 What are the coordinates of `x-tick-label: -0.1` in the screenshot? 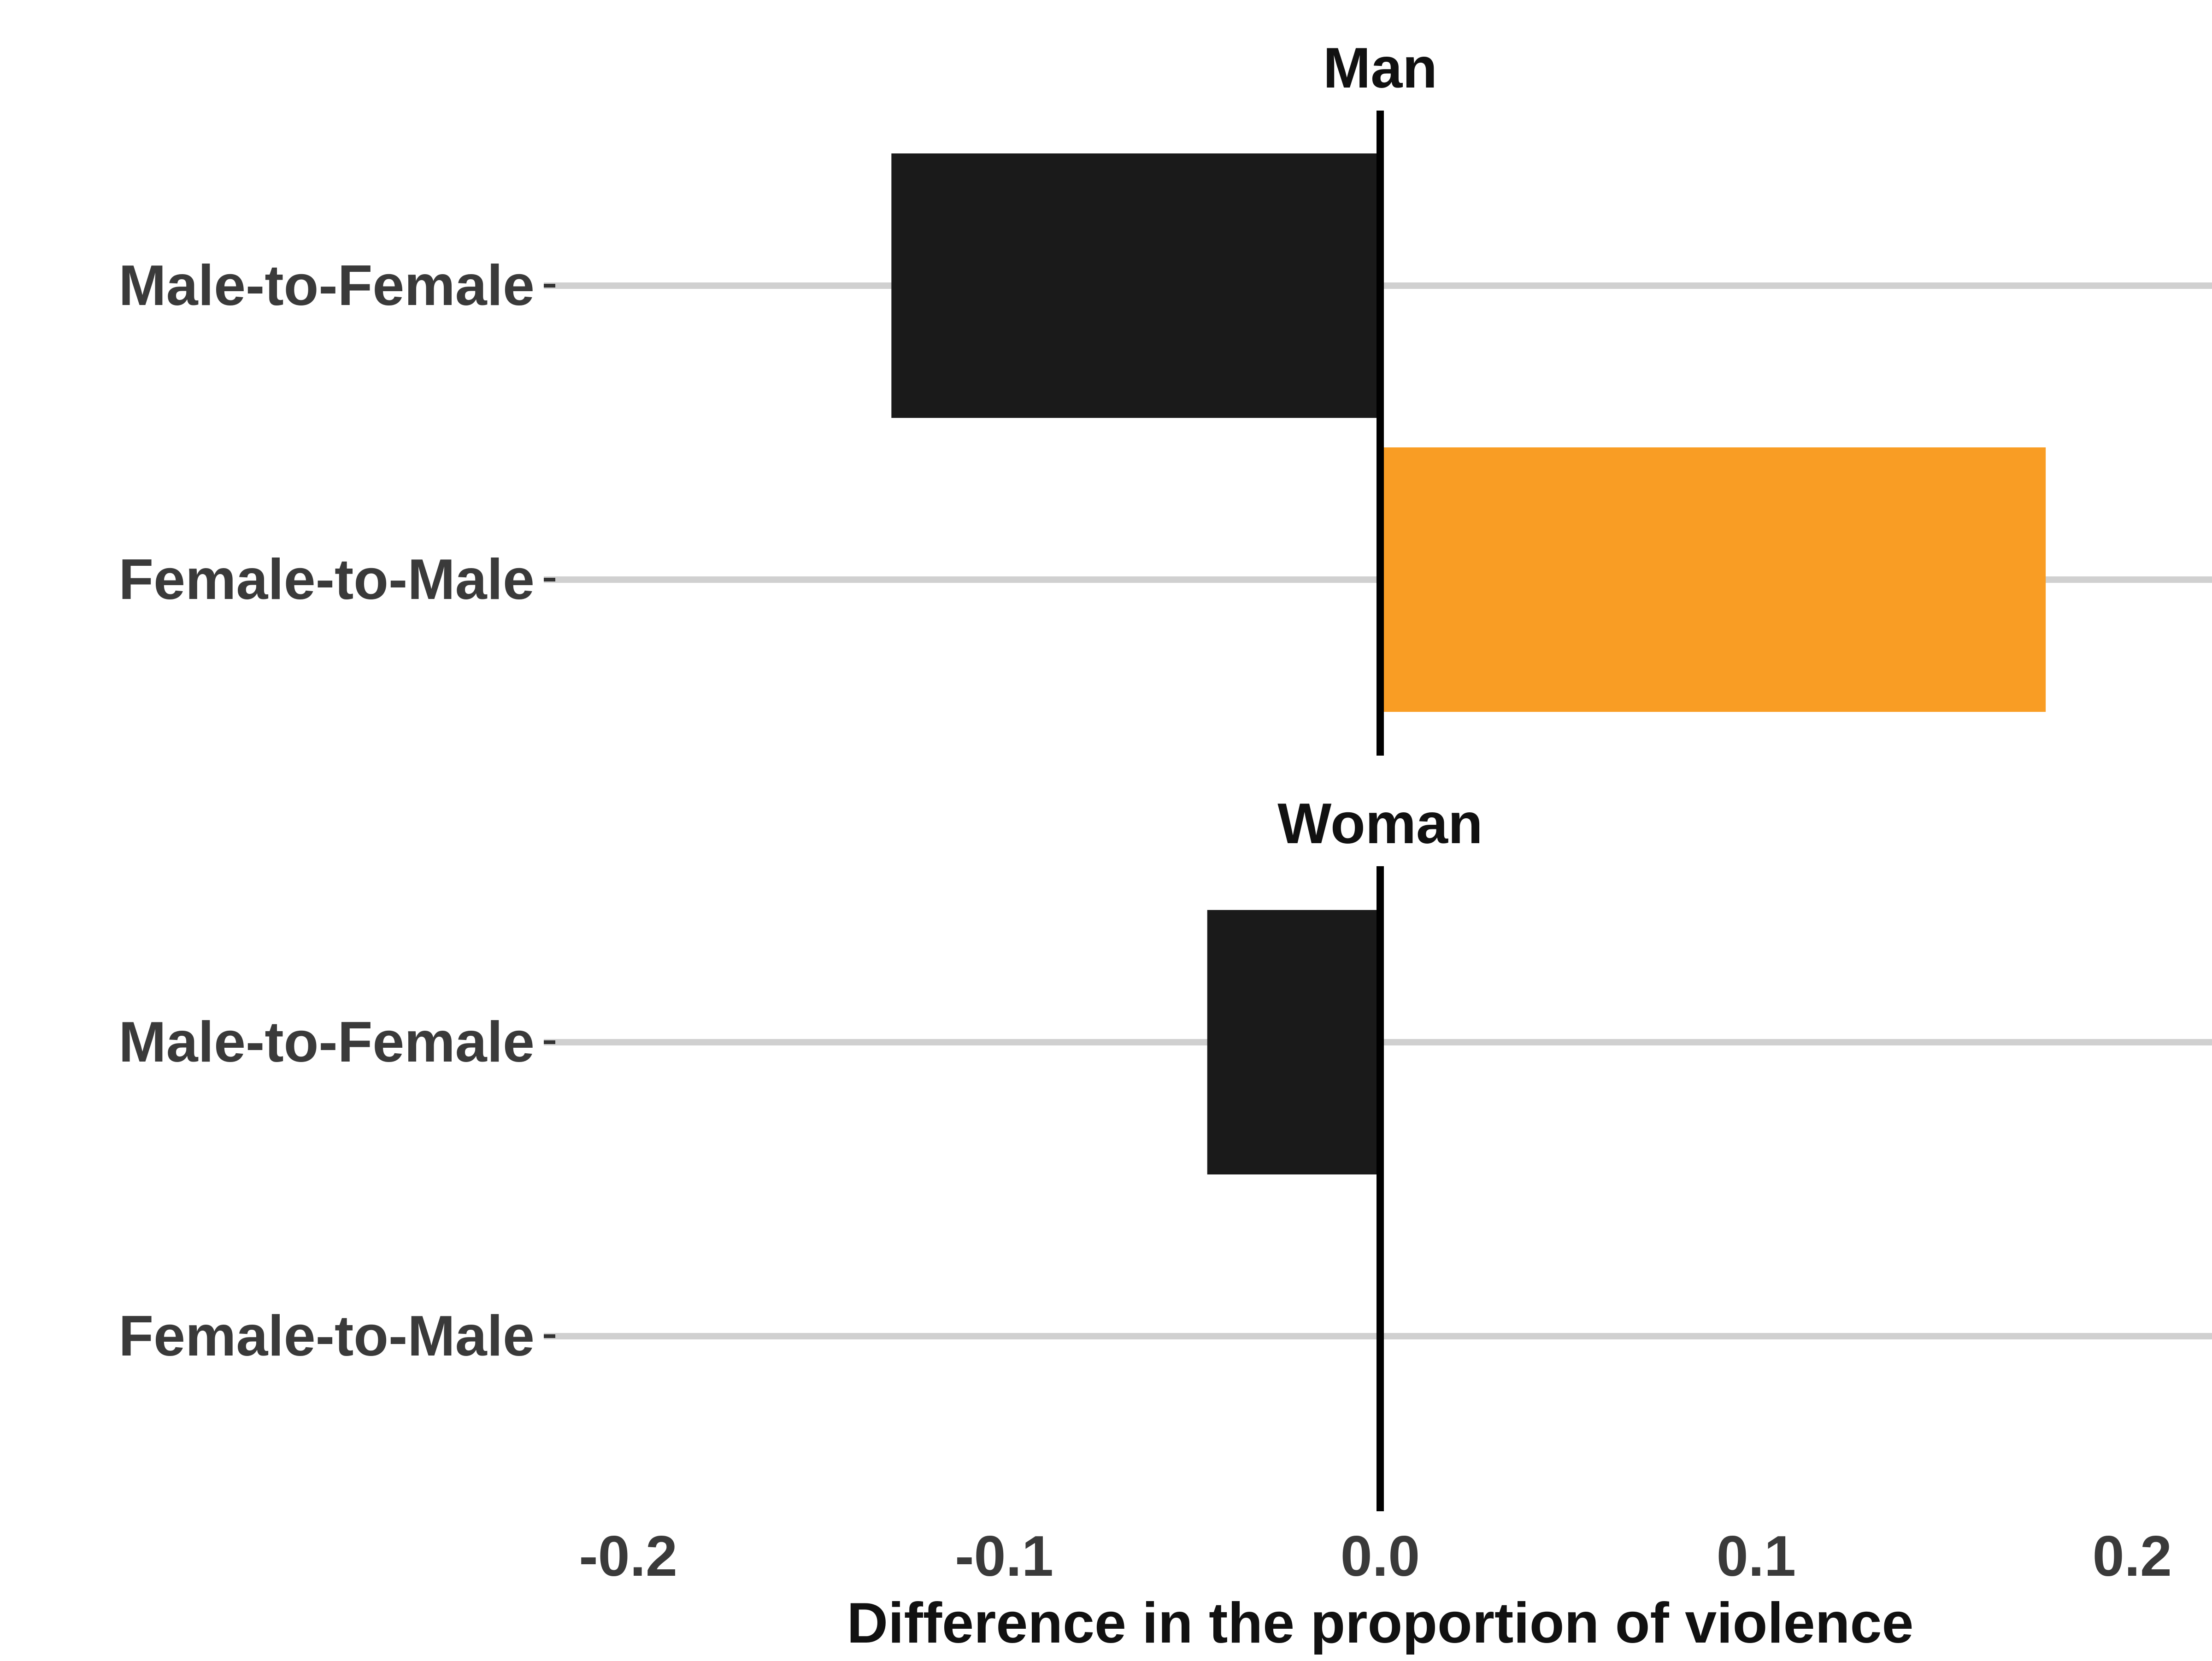 It's located at (1004, 1556).